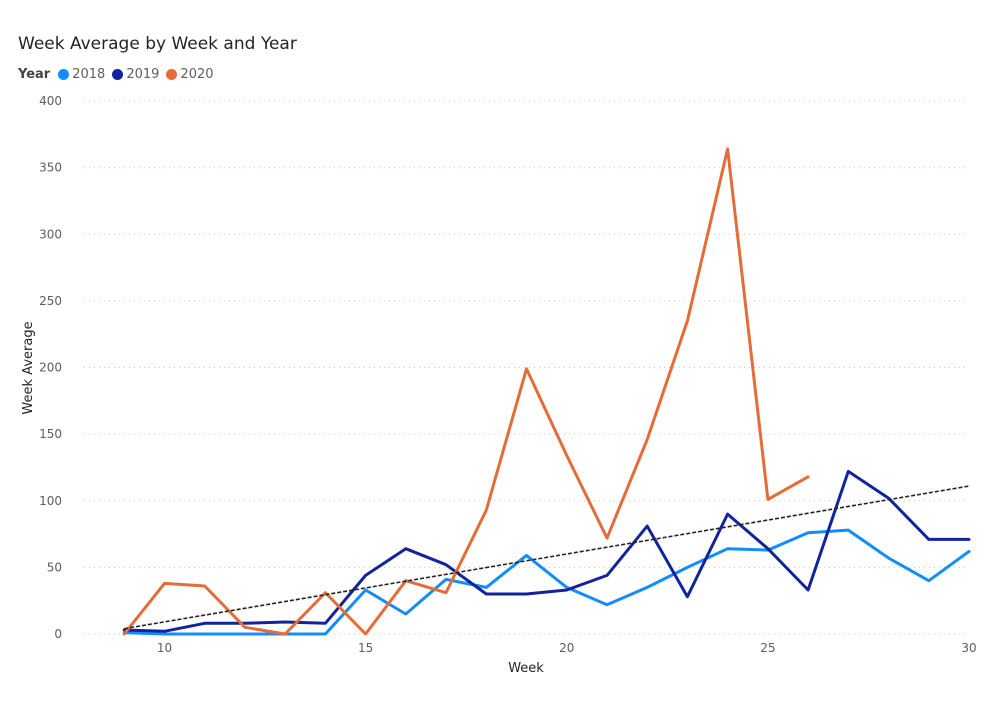 The image size is (987, 728). I want to click on legend: Year 2018 2019 2020, so click(119, 74).